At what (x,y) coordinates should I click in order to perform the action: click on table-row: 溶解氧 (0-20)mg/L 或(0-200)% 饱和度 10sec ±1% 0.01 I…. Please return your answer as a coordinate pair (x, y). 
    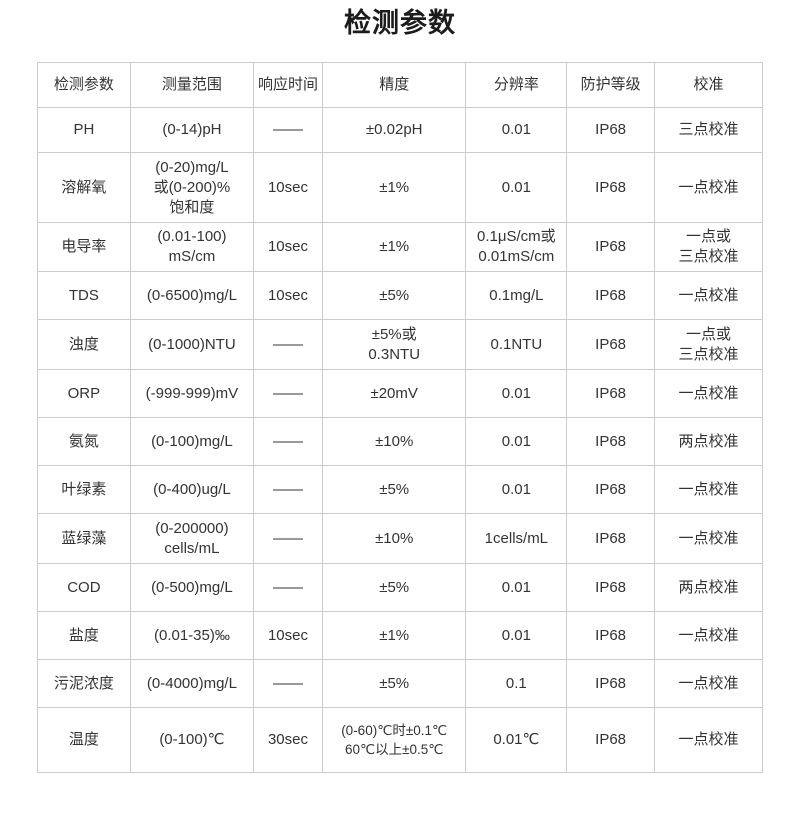
    Looking at the image, I should click on (400, 187).